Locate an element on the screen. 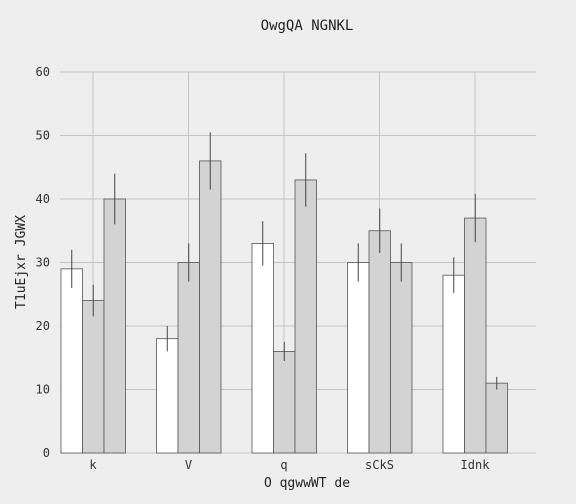 This screenshot has height=504, width=576. y-tick-label: 60 is located at coordinates (43, 72).